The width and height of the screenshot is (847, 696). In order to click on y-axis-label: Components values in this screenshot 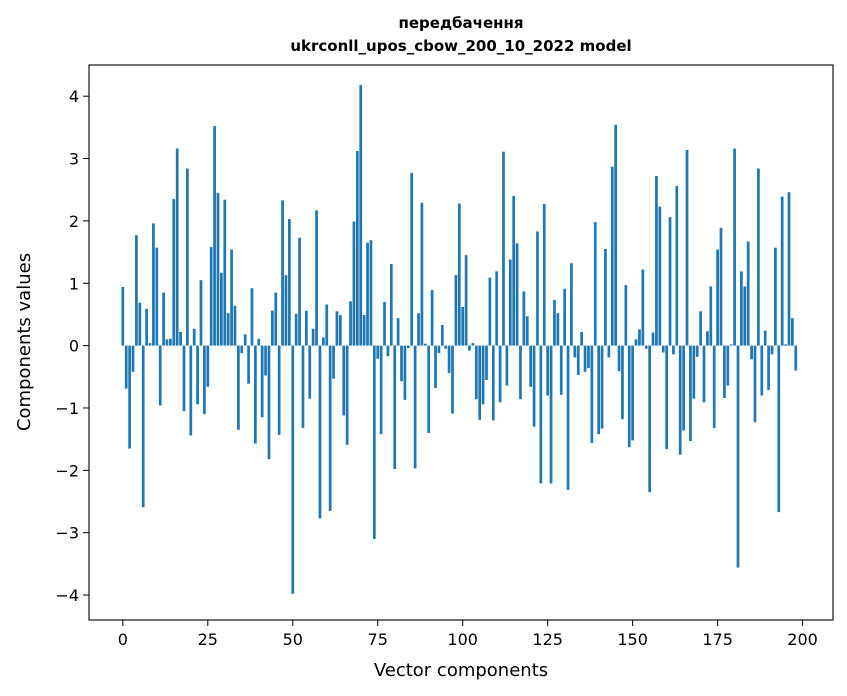, I will do `click(24, 342)`.